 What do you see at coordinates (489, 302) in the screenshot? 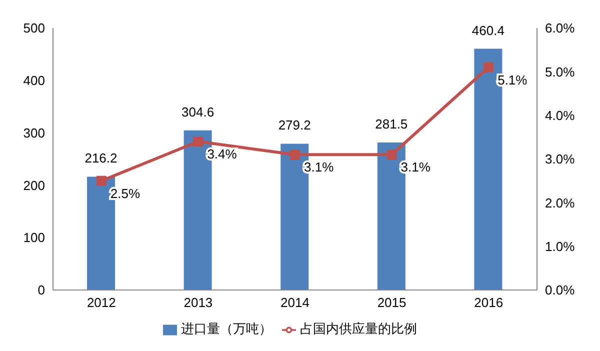
I see `x-tick-label: 2016` at bounding box center [489, 302].